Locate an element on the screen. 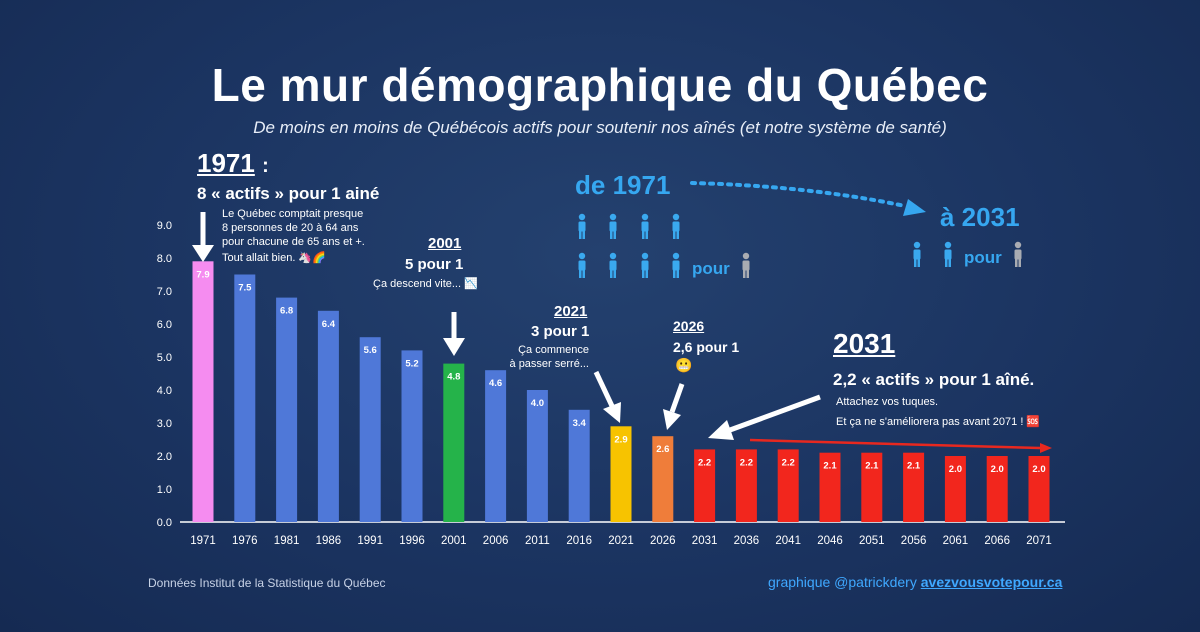  x-tick-label: 2041 is located at coordinates (788, 541).